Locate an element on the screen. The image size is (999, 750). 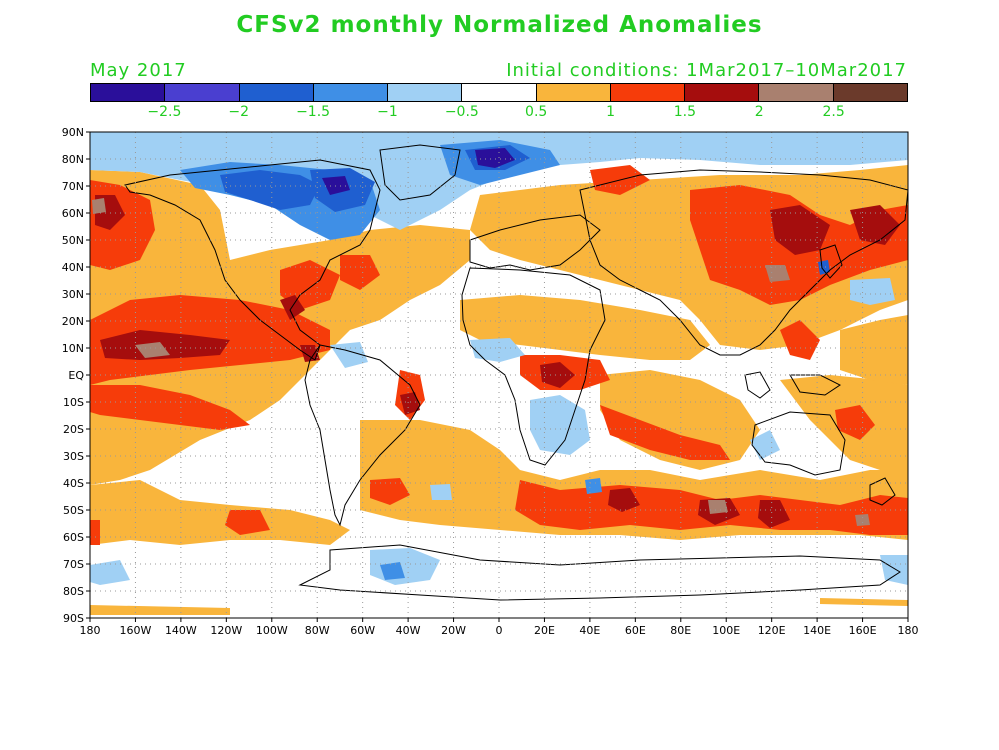
lon-label: 120W is located at coordinates (226, 630).